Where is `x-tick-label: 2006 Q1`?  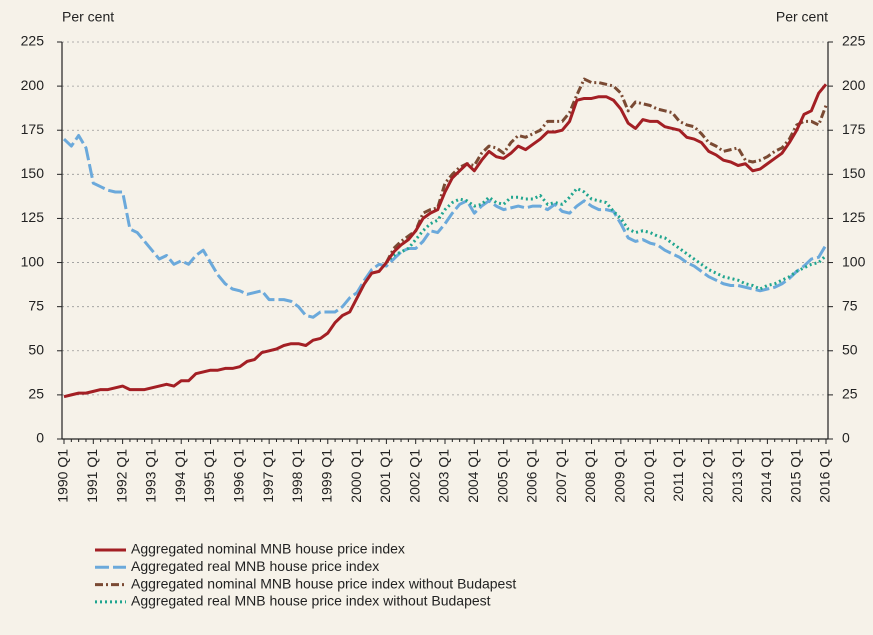
x-tick-label: 2006 Q1 is located at coordinates (532, 476).